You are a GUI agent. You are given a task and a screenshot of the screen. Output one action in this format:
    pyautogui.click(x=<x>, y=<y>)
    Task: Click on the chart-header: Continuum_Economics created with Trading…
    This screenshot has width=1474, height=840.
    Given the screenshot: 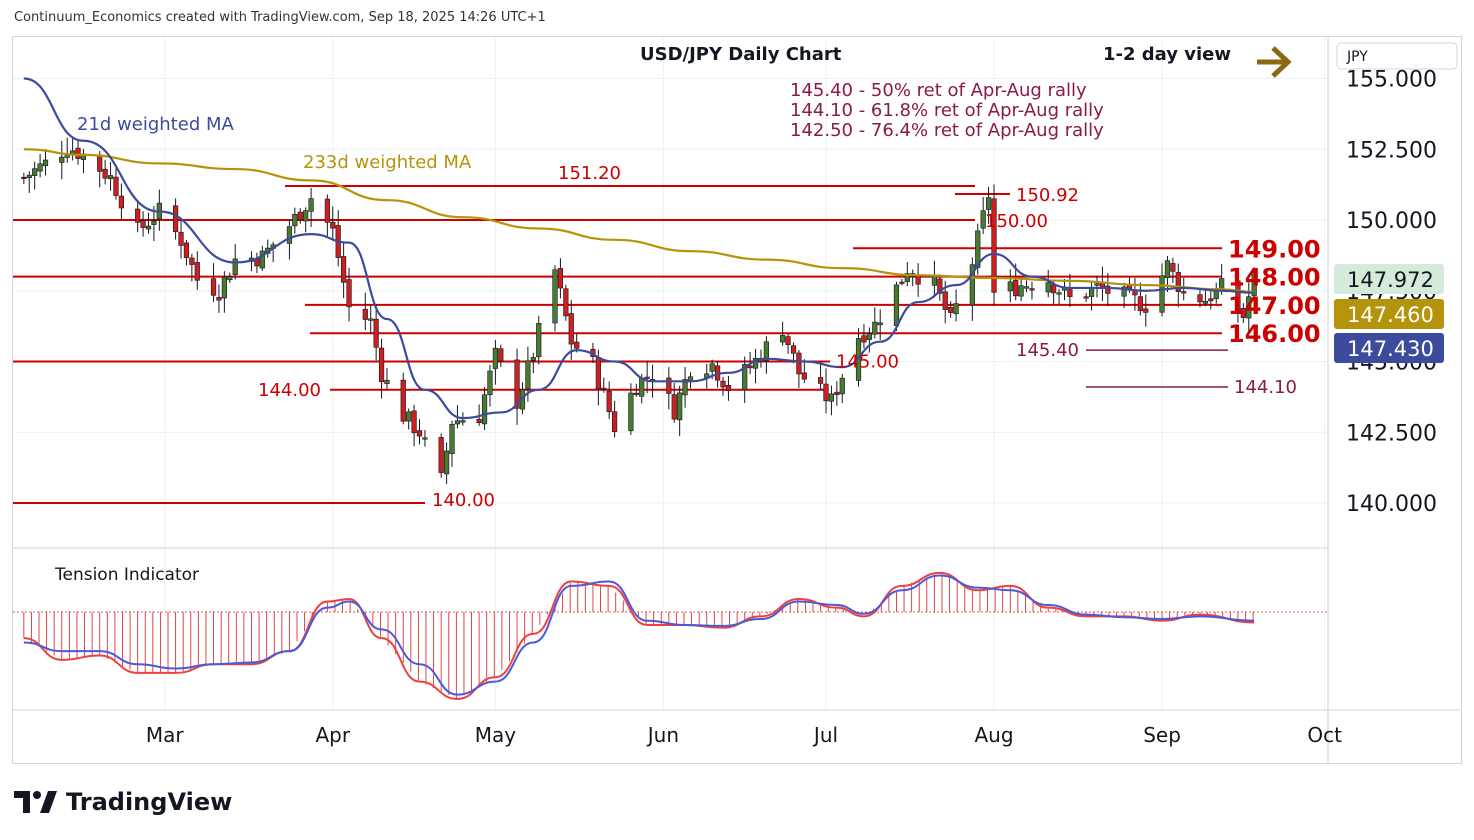 What is the action you would take?
    pyautogui.click(x=280, y=17)
    